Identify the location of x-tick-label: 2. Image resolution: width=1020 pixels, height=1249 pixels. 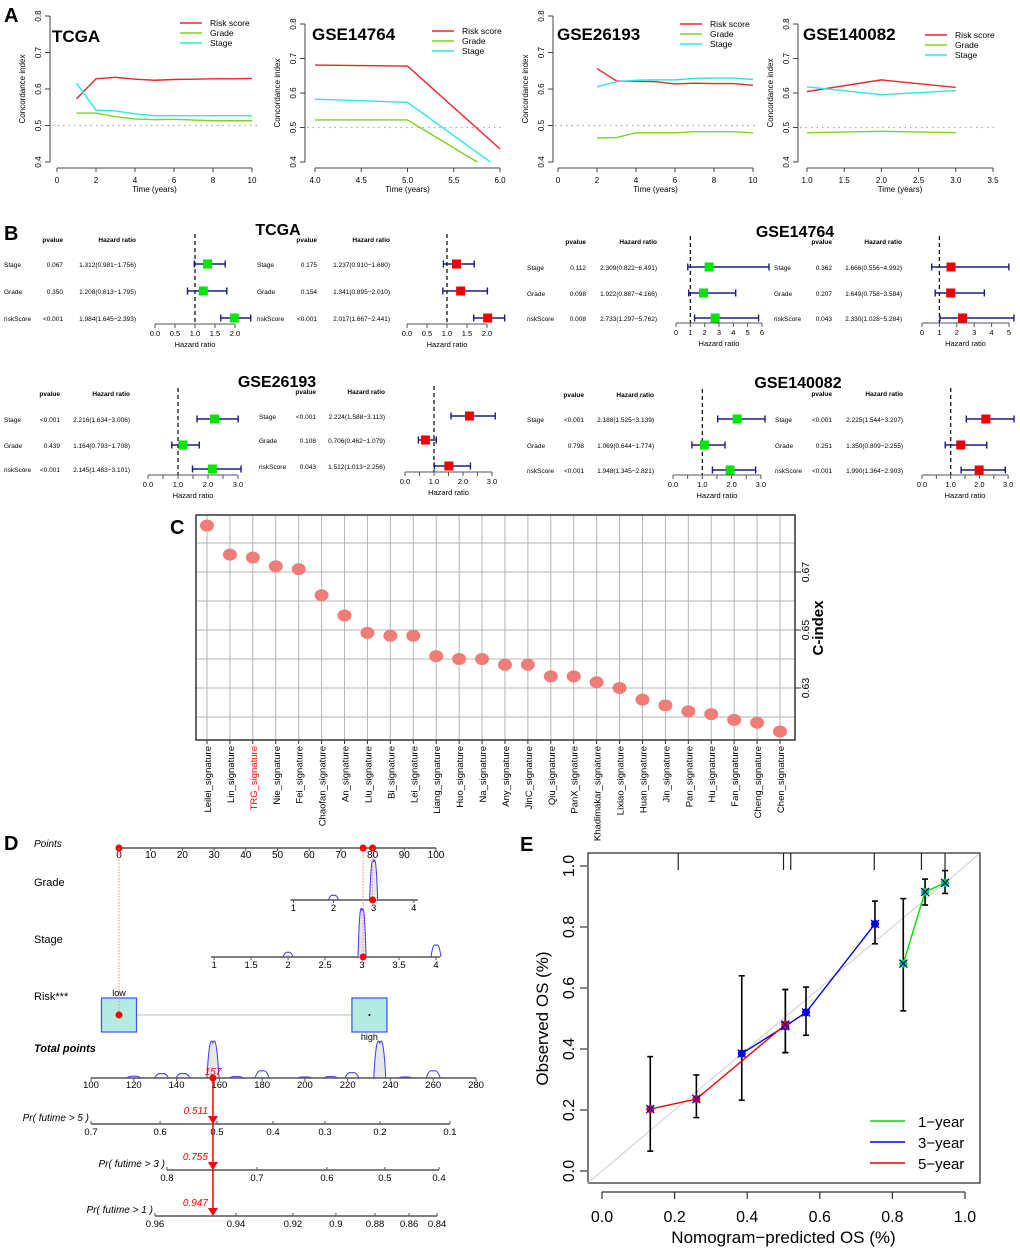
(705, 332).